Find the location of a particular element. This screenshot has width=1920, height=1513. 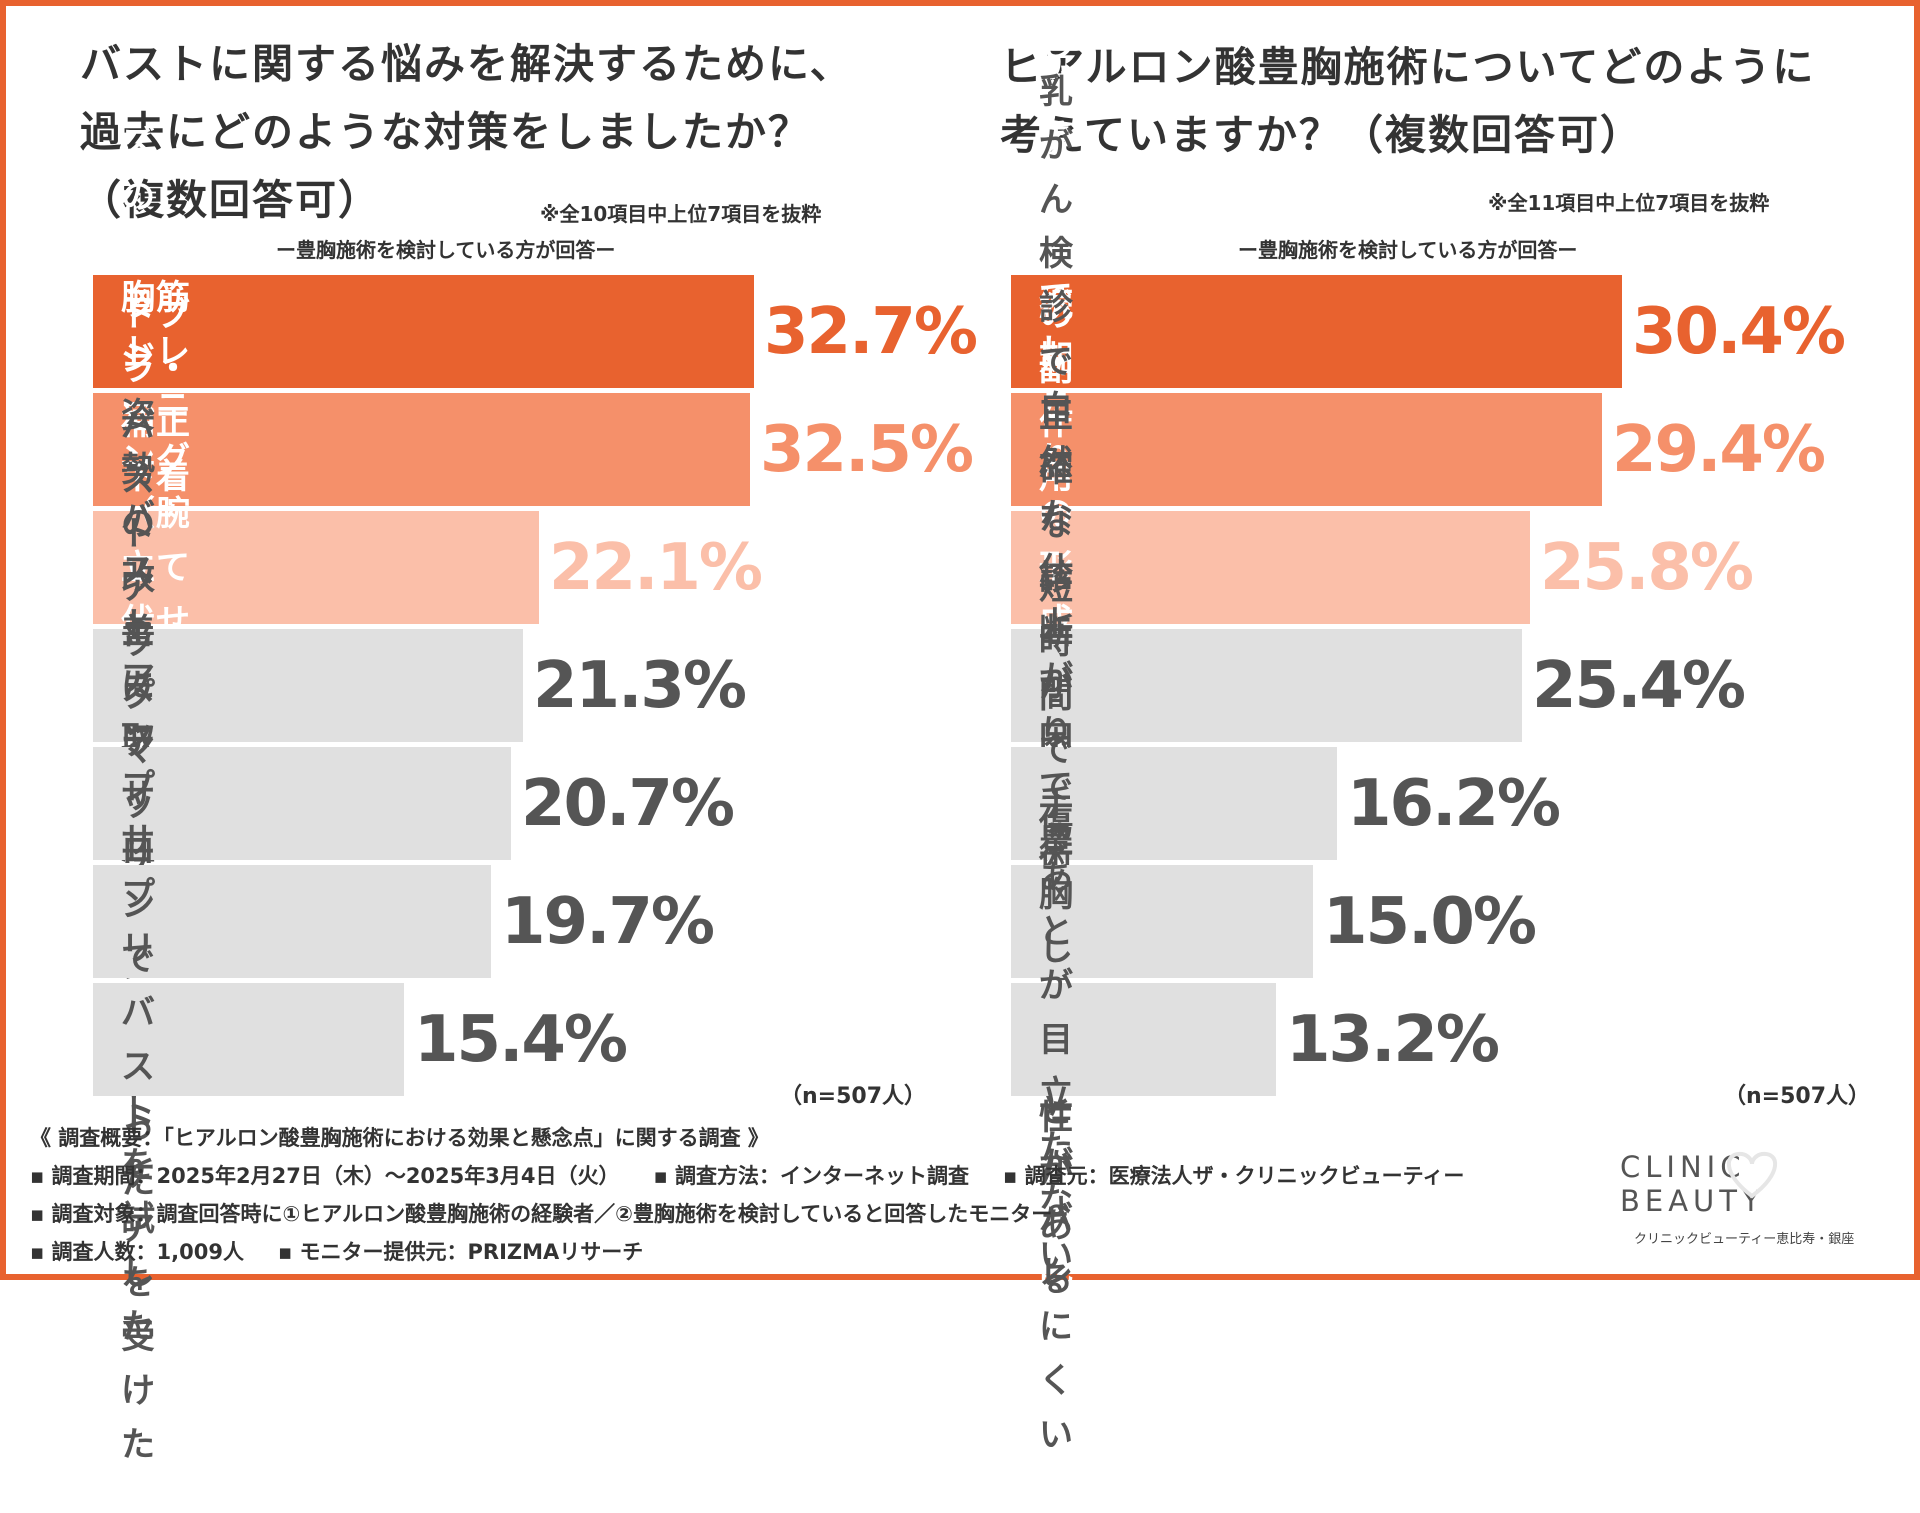

left-n-label: （n=507人） is located at coordinates (853, 1096).